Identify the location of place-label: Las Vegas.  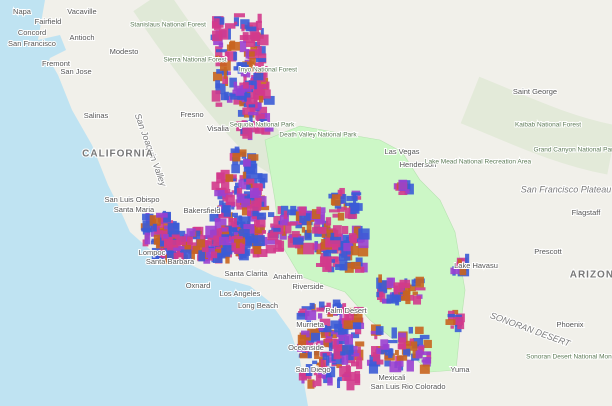
(401, 151).